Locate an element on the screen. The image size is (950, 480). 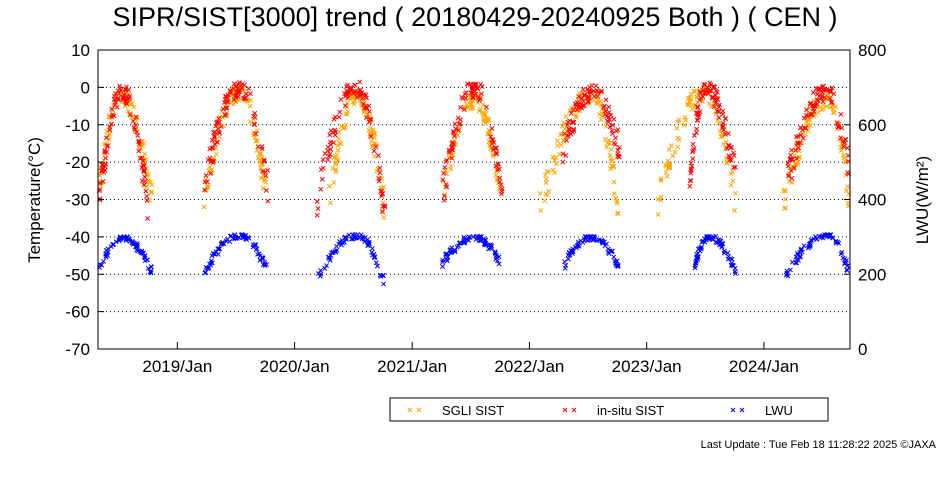
y2-tick-label: 800 is located at coordinates (872, 50).